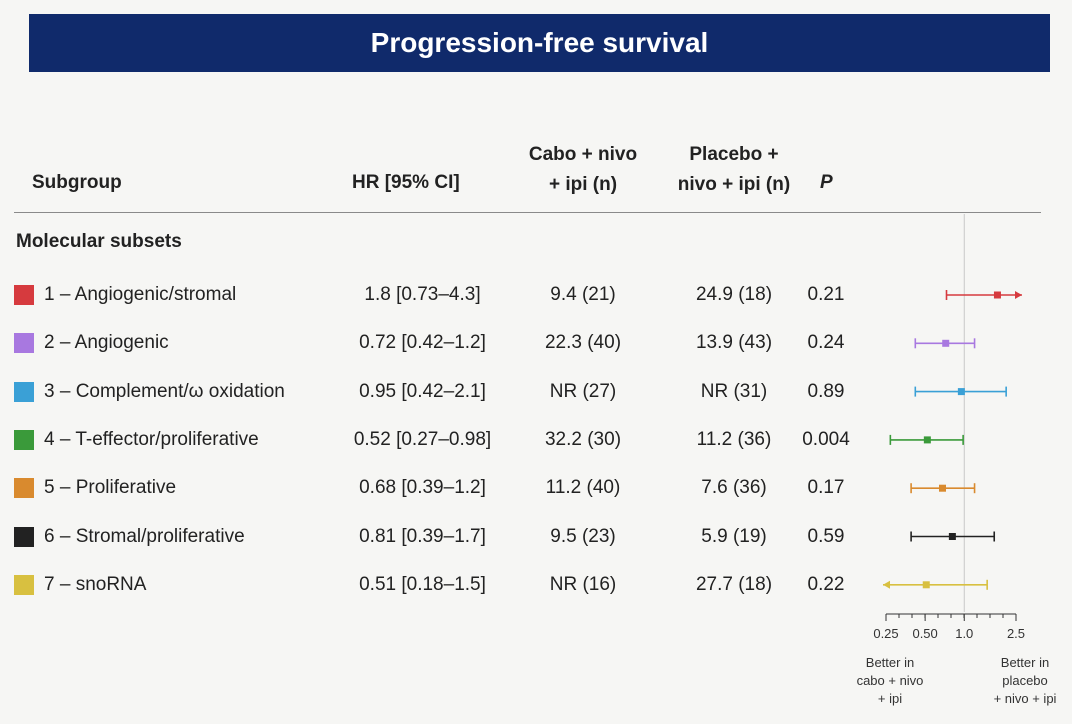 This screenshot has width=1072, height=724. What do you see at coordinates (583, 170) in the screenshot?
I see `header-cabo: Cabo + nivo + ipi (n)` at bounding box center [583, 170].